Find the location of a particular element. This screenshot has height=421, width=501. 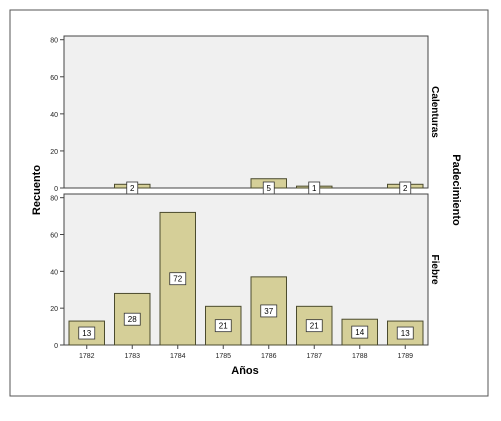

x-axis-title: Años is located at coordinates (245, 371).